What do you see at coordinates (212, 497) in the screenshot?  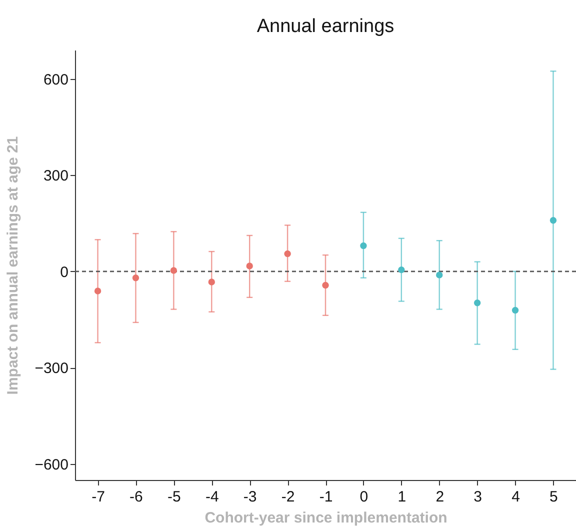 I see `x-tick-label: -4` at bounding box center [212, 497].